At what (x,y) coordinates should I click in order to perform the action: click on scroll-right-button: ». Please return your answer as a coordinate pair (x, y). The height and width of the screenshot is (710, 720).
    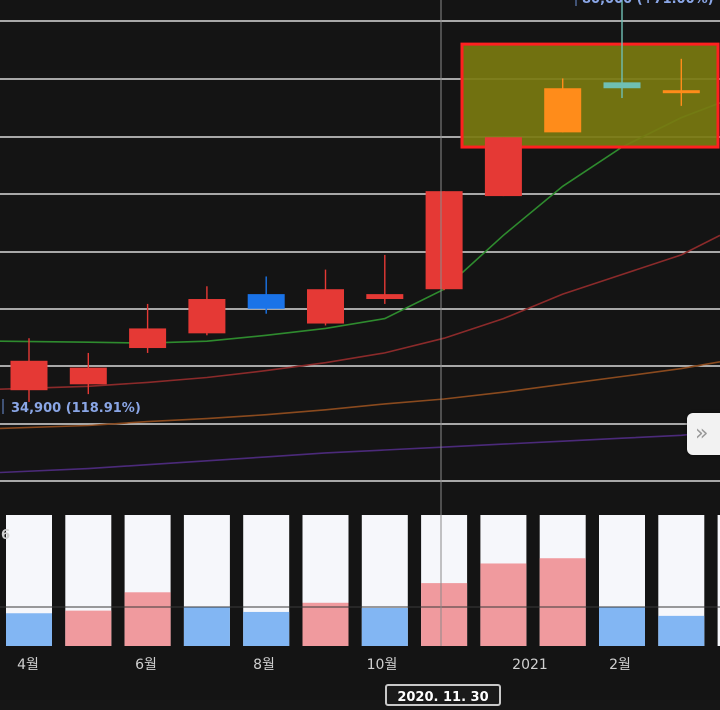
    Looking at the image, I should click on (703, 434).